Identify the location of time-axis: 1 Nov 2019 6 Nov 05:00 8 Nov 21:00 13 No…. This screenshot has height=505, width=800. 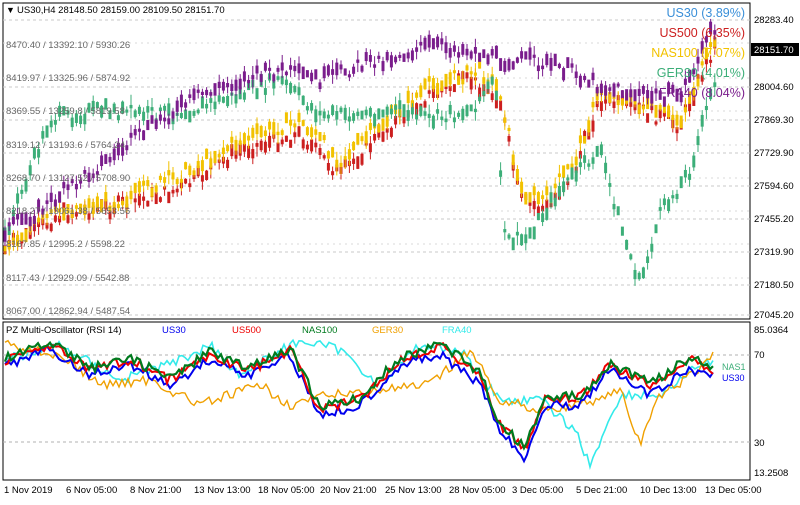
(383, 490).